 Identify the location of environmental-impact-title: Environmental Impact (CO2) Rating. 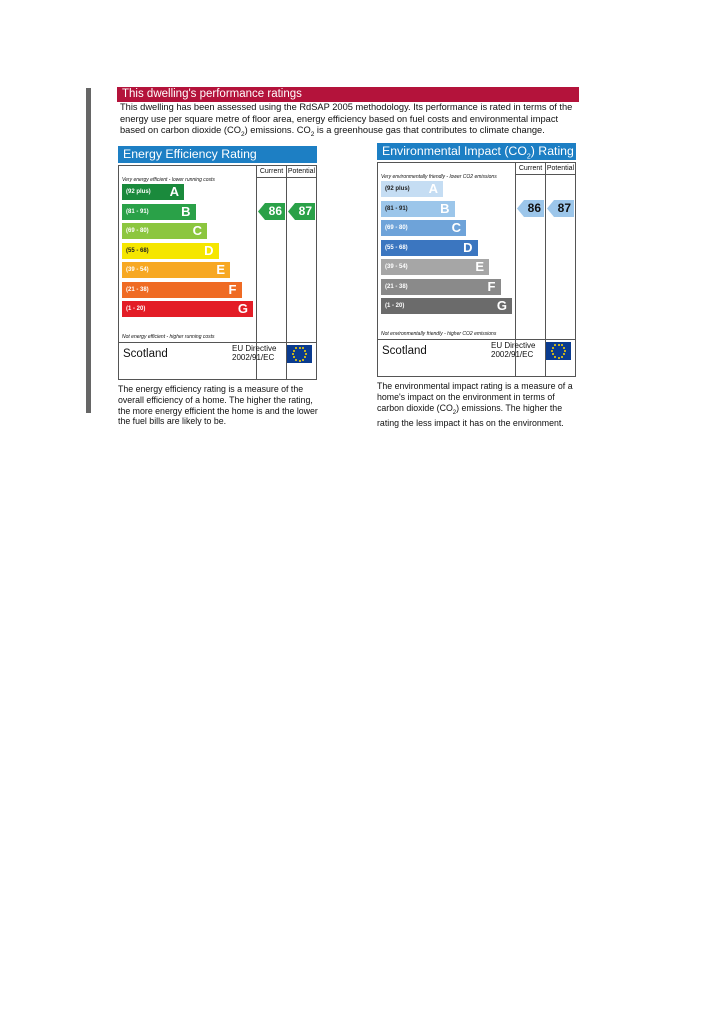
(476, 151).